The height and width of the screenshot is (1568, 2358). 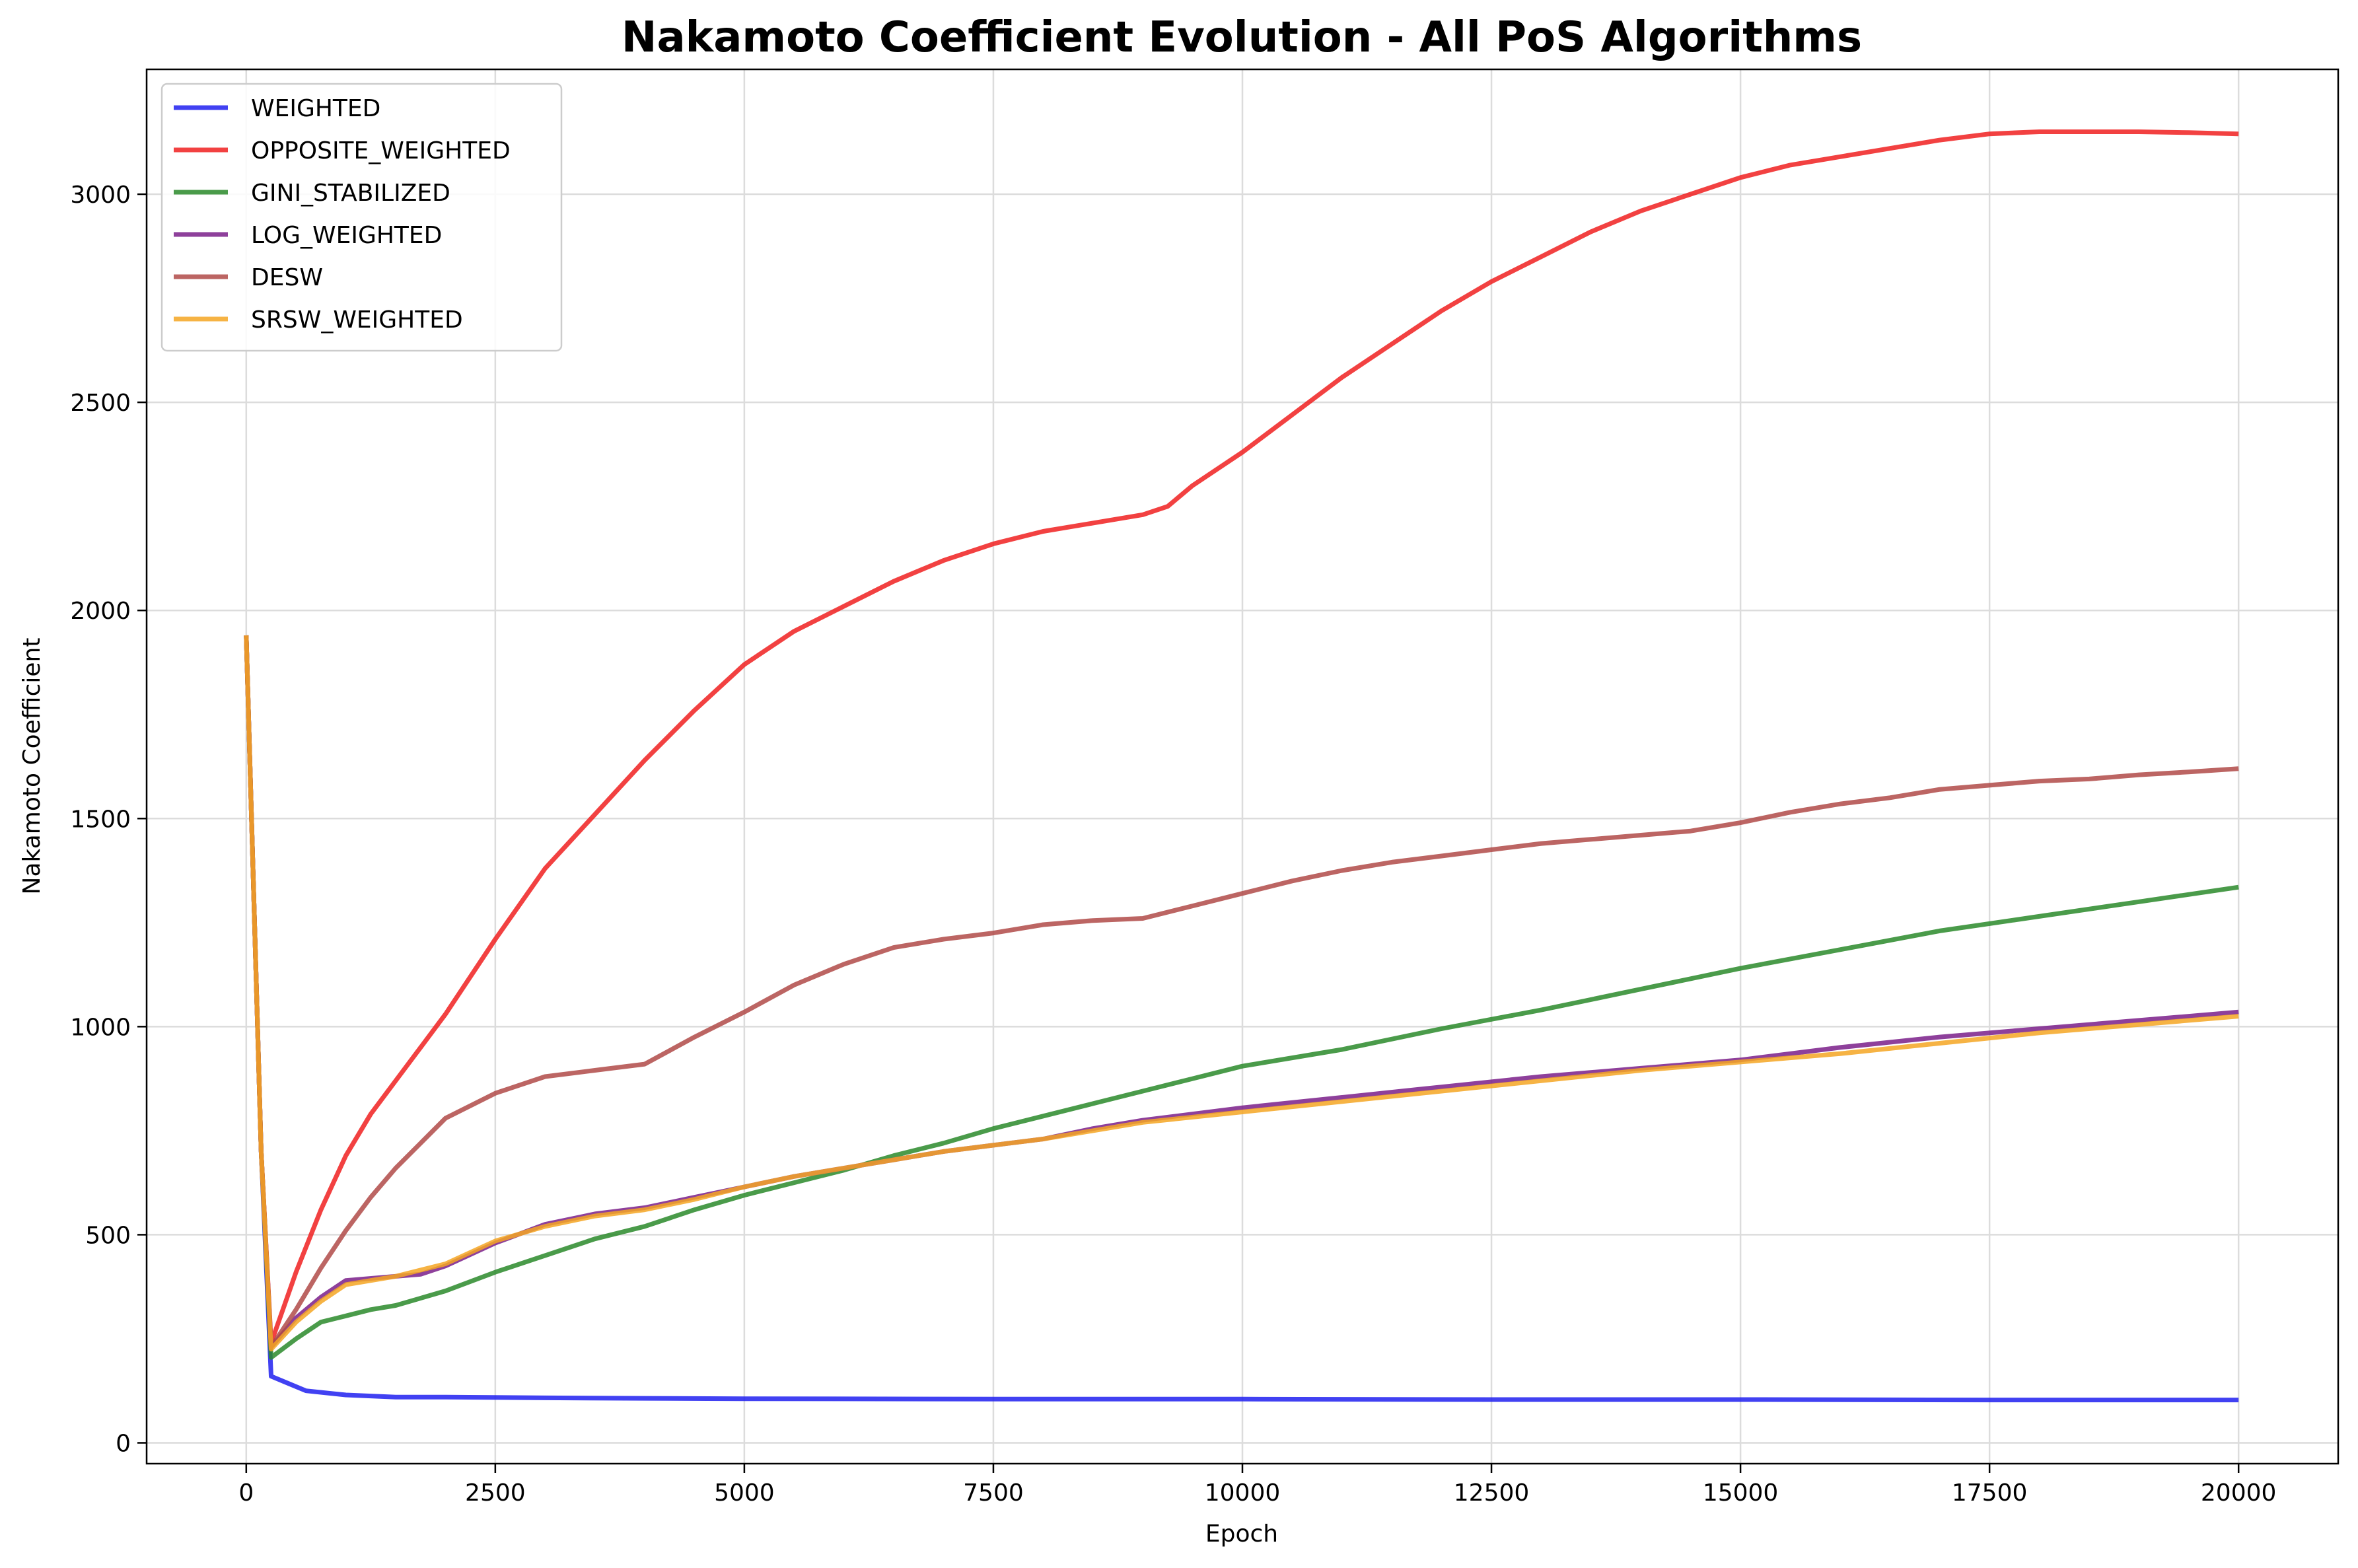 I want to click on x-tick-label: 7500, so click(x=993, y=1493).